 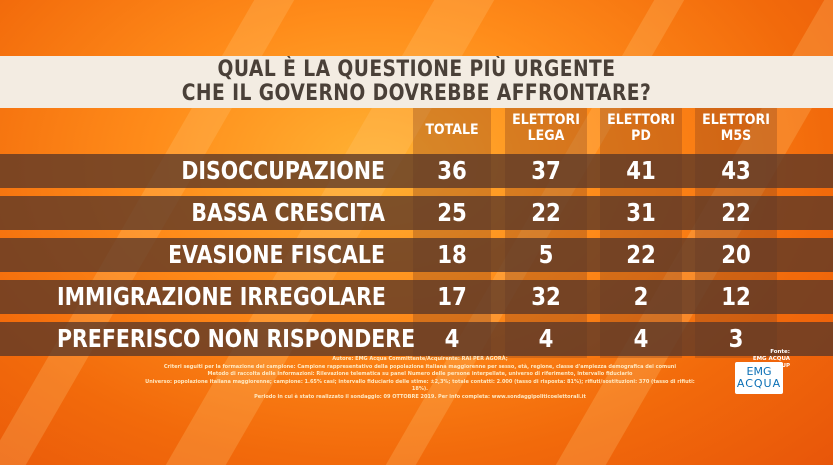 I want to click on column-header-m5s: ELETTORI M5S, so click(x=736, y=128).